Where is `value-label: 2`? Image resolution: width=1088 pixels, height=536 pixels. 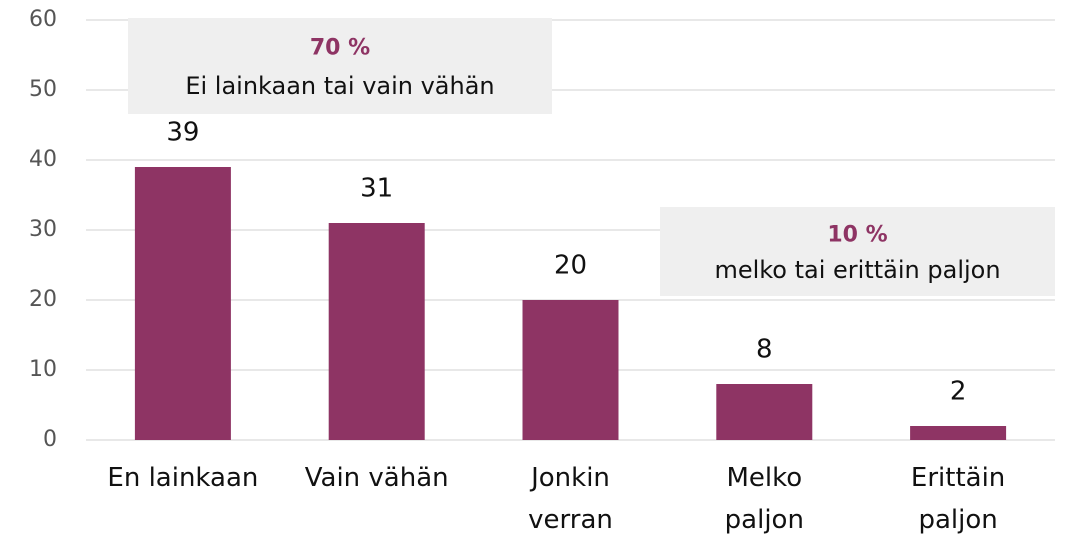
value-label: 2 is located at coordinates (958, 392).